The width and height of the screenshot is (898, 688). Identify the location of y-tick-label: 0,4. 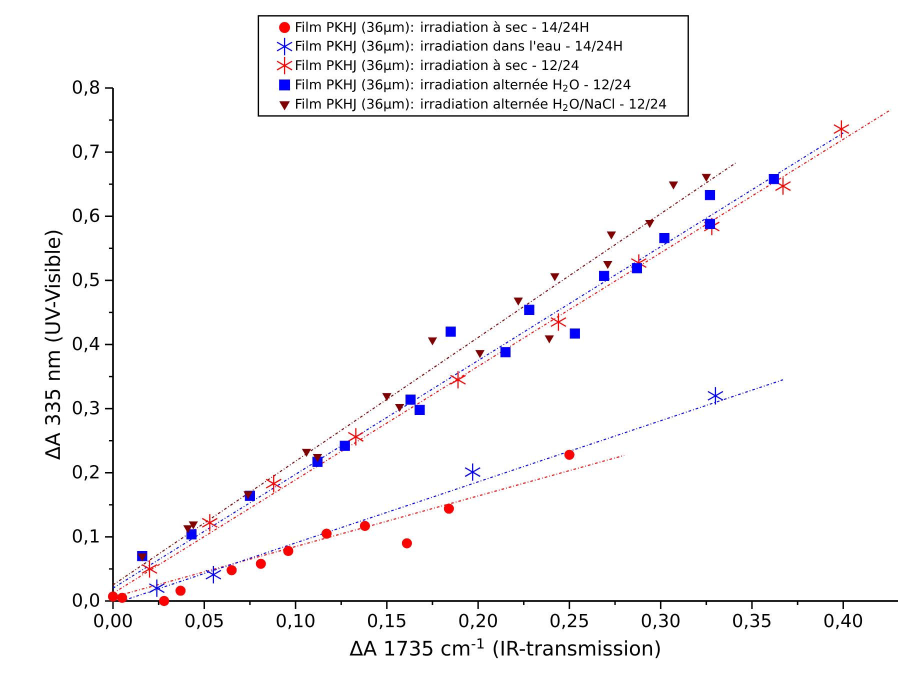
(86, 344).